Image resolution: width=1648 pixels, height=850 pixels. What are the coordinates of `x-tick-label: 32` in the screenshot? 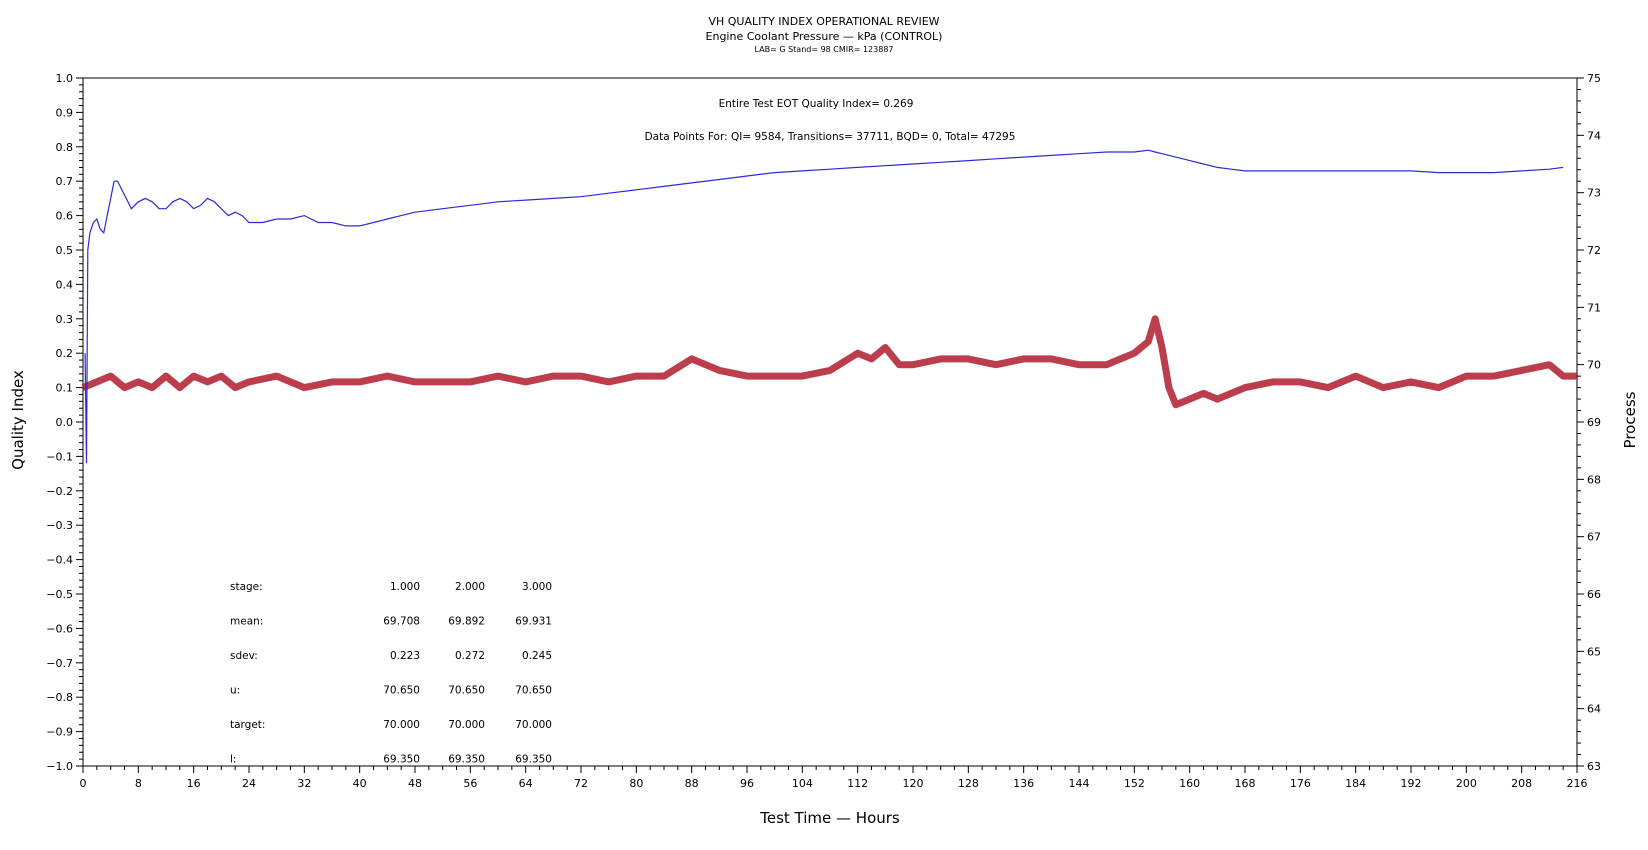 It's located at (304, 783).